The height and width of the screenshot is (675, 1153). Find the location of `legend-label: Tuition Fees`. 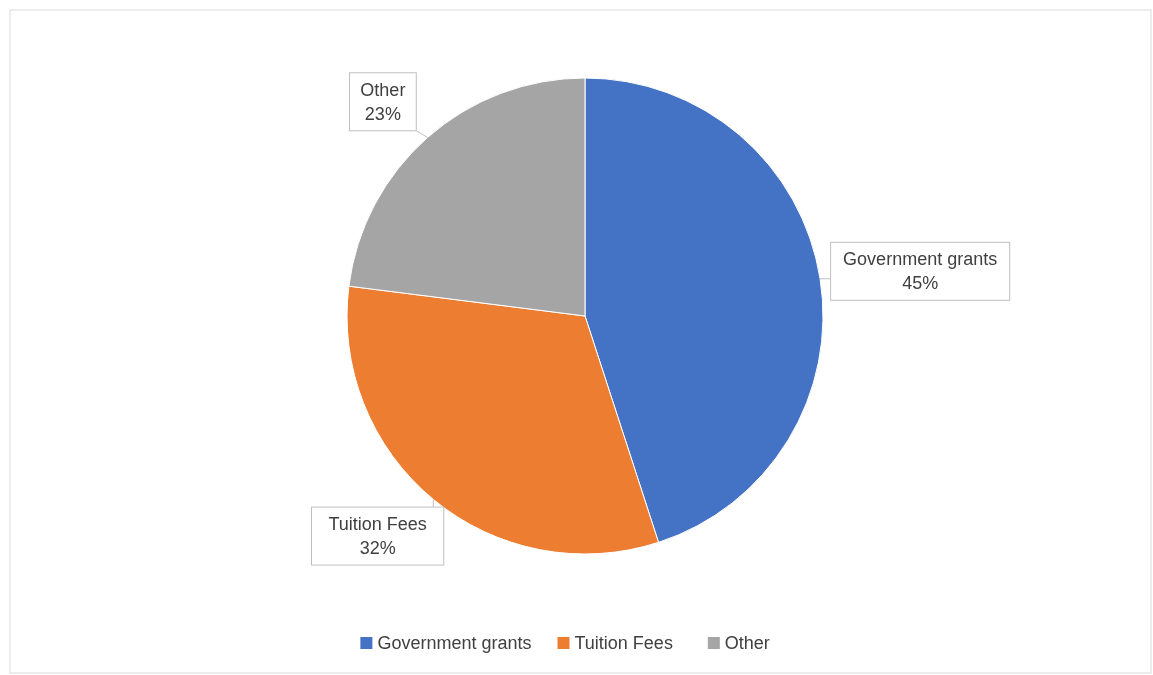

legend-label: Tuition Fees is located at coordinates (623, 643).